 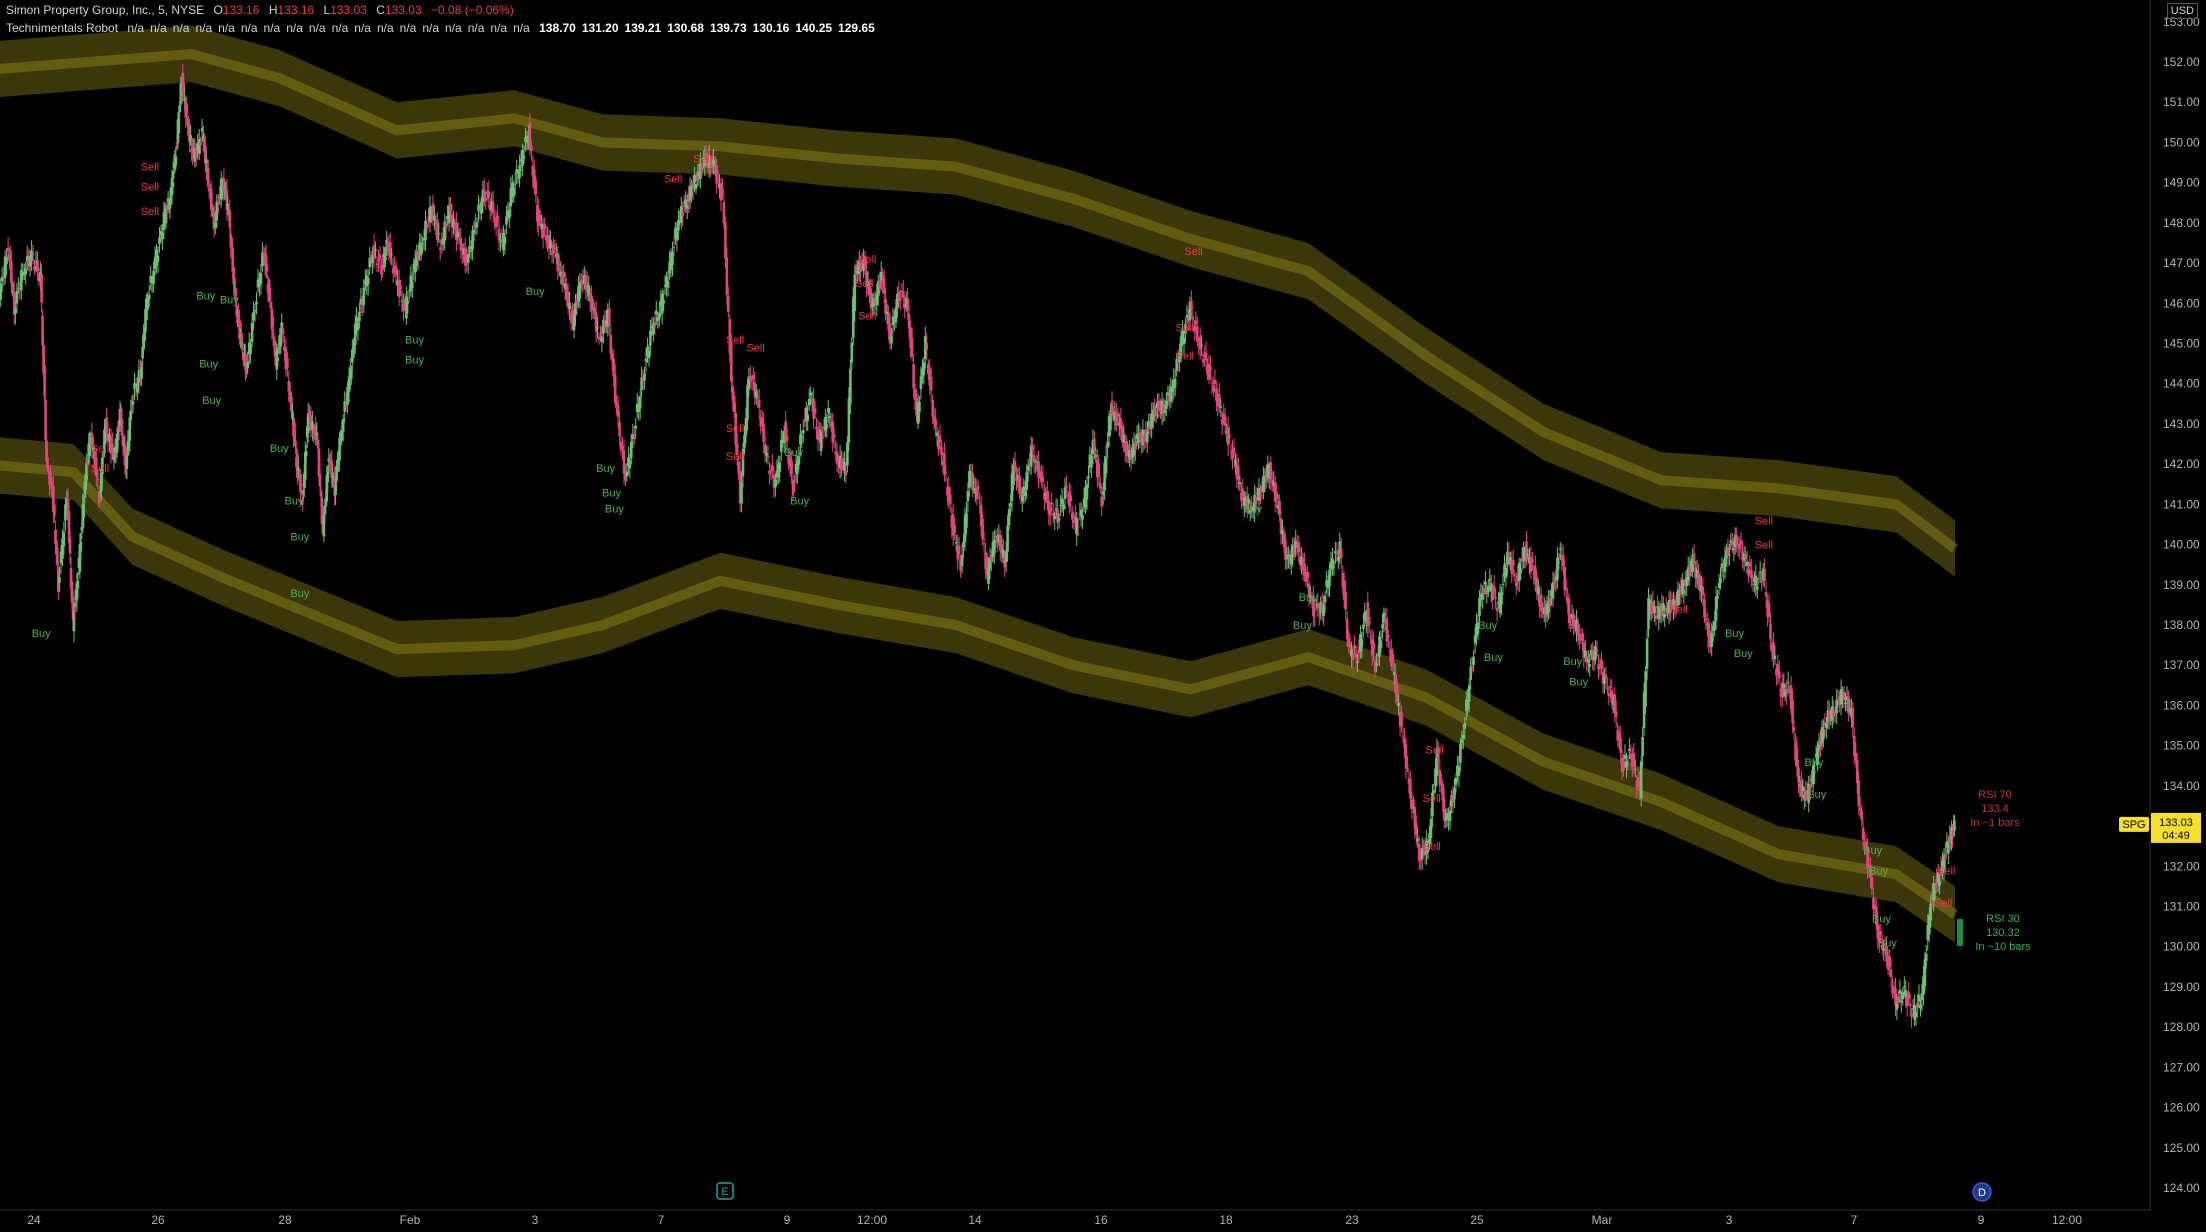 I want to click on price-tick-label: 135.00, so click(x=2181, y=746).